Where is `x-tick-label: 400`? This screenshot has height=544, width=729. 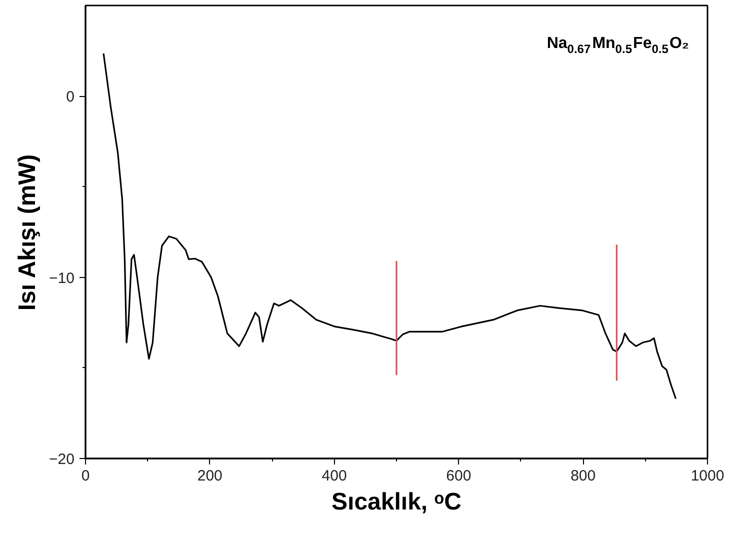 x-tick-label: 400 is located at coordinates (334, 476).